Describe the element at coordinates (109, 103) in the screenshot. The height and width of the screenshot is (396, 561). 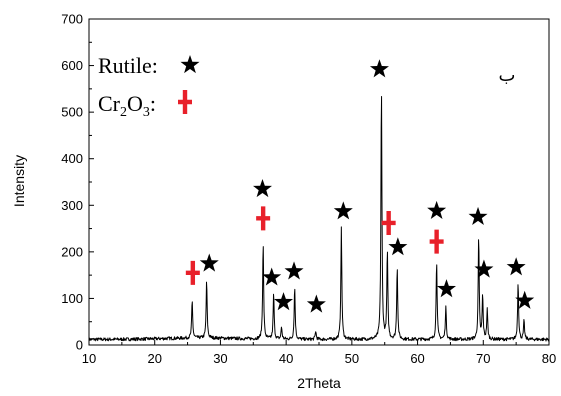
I see `legend-cr2o3-part-cr: Cr` at that location.